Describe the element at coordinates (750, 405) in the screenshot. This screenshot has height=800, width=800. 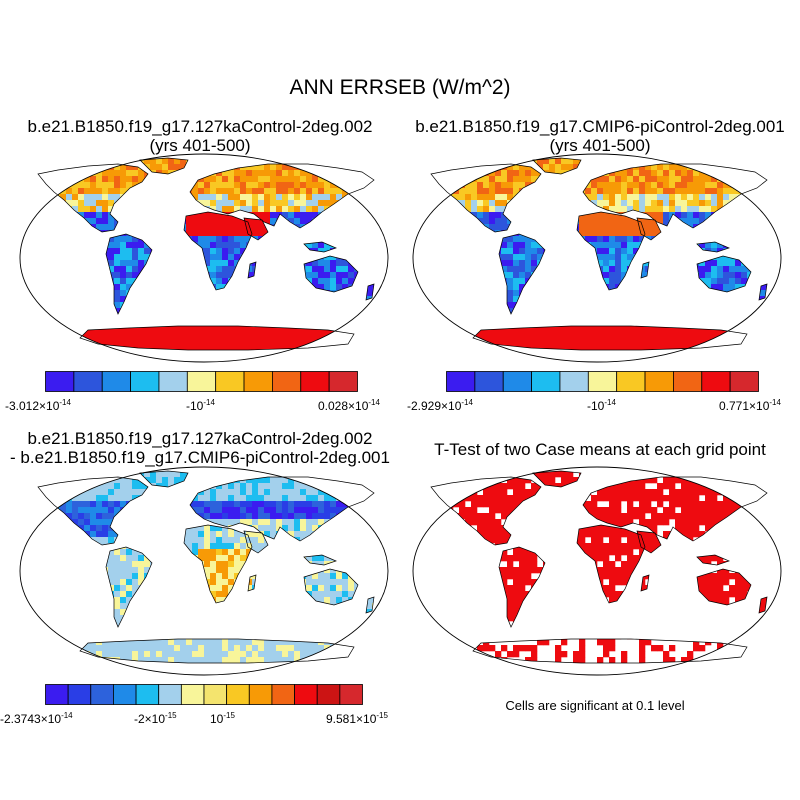
I see `cb1-label-max: 0.771×10⁻¹⁴` at that location.